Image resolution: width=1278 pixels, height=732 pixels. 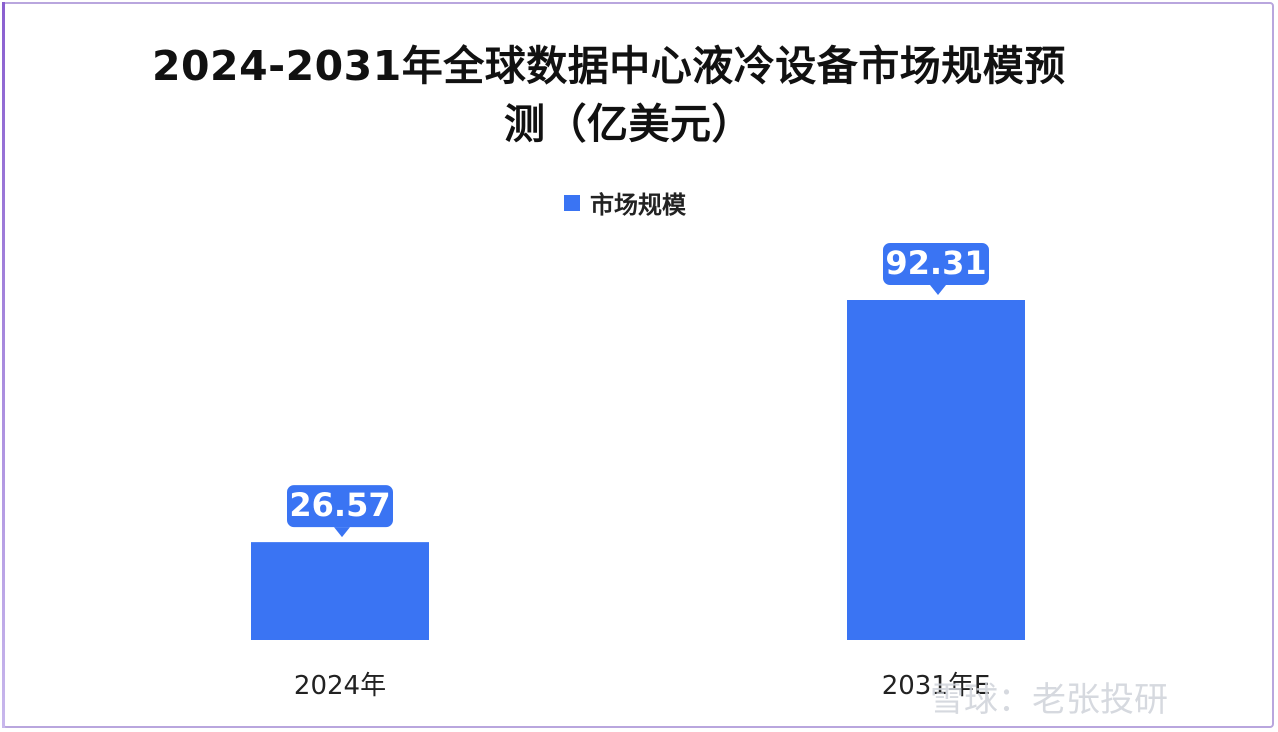 I want to click on chart-title-line-2: 测（亿美元）, so click(x=628, y=124).